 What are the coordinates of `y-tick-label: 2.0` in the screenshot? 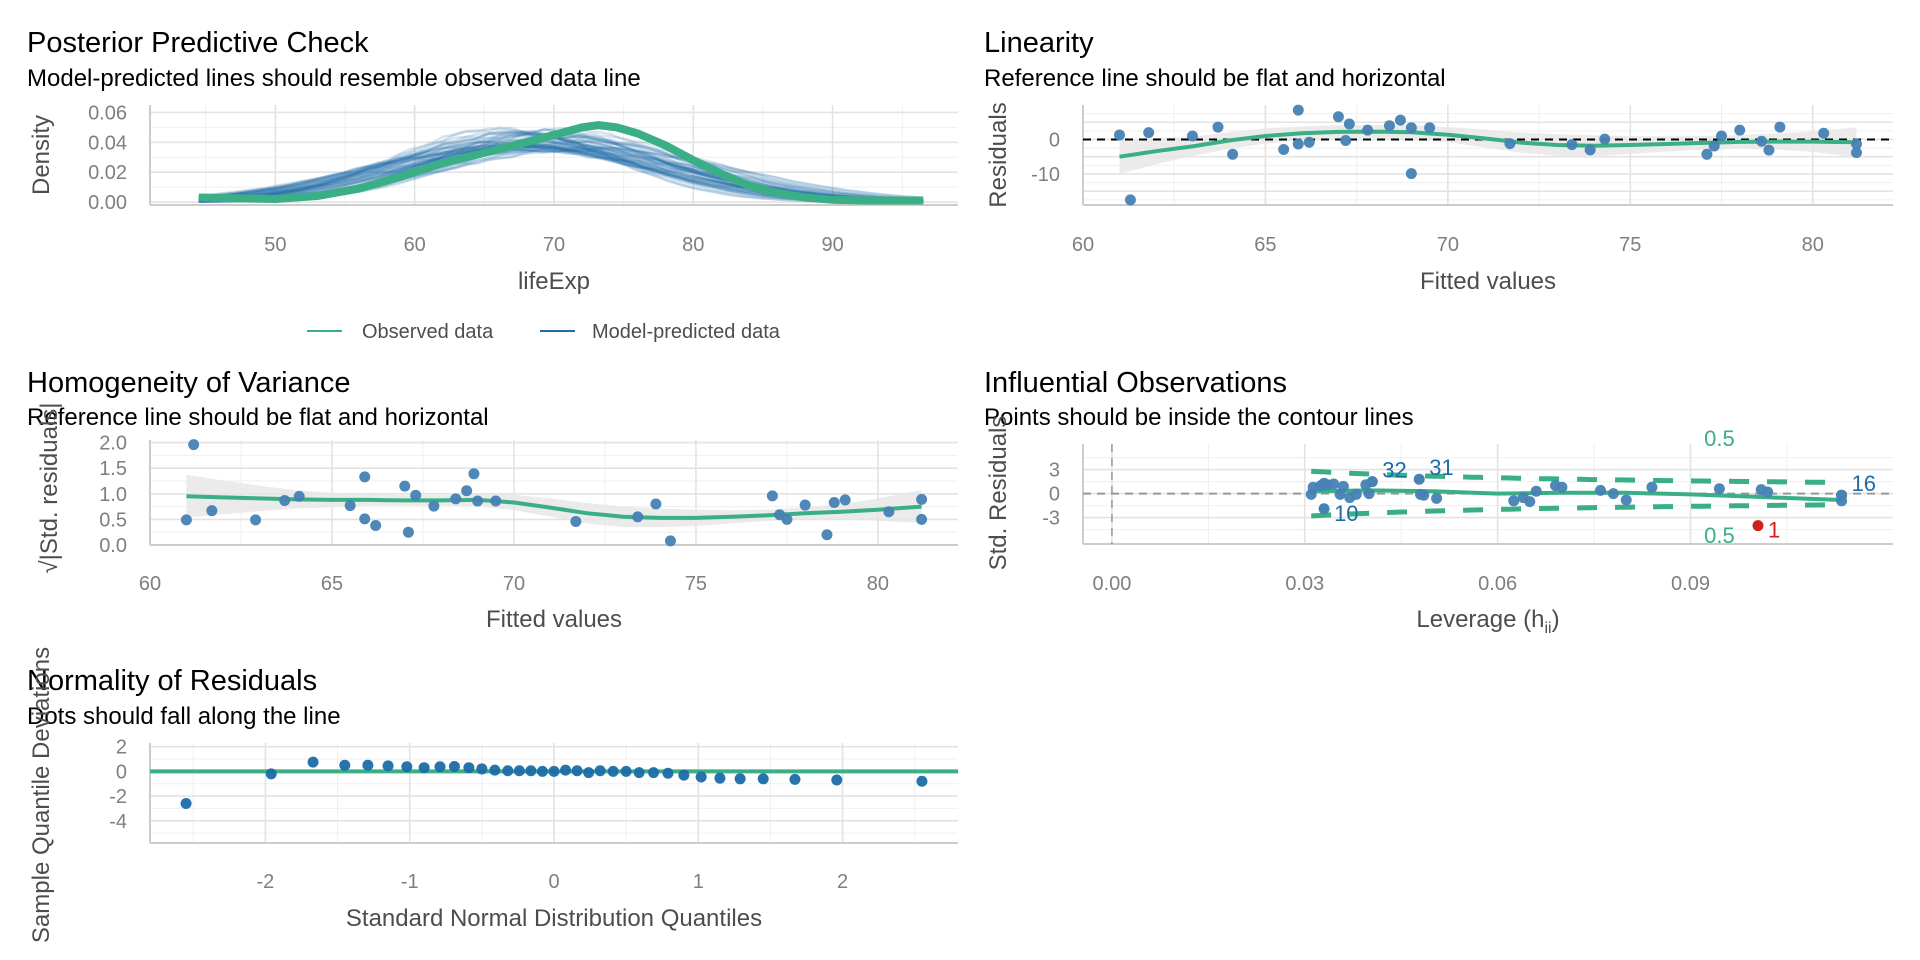 It's located at (113, 444).